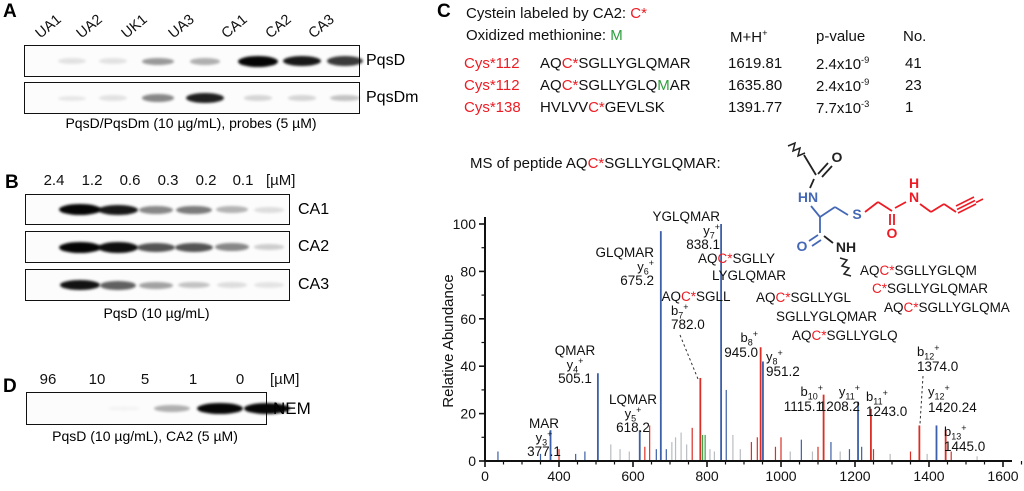 Image resolution: width=1024 pixels, height=491 pixels. Describe the element at coordinates (529, 163) in the screenshot. I see `text-segment: MS of peptide AQ` at that location.